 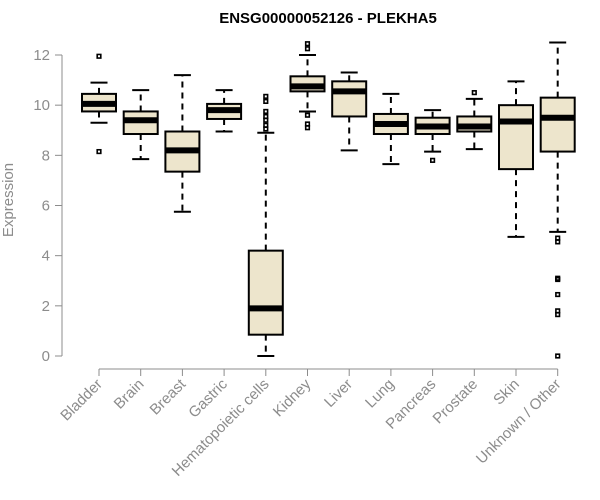 What do you see at coordinates (506, 392) in the screenshot?
I see `x-tick-label: Skin` at bounding box center [506, 392].